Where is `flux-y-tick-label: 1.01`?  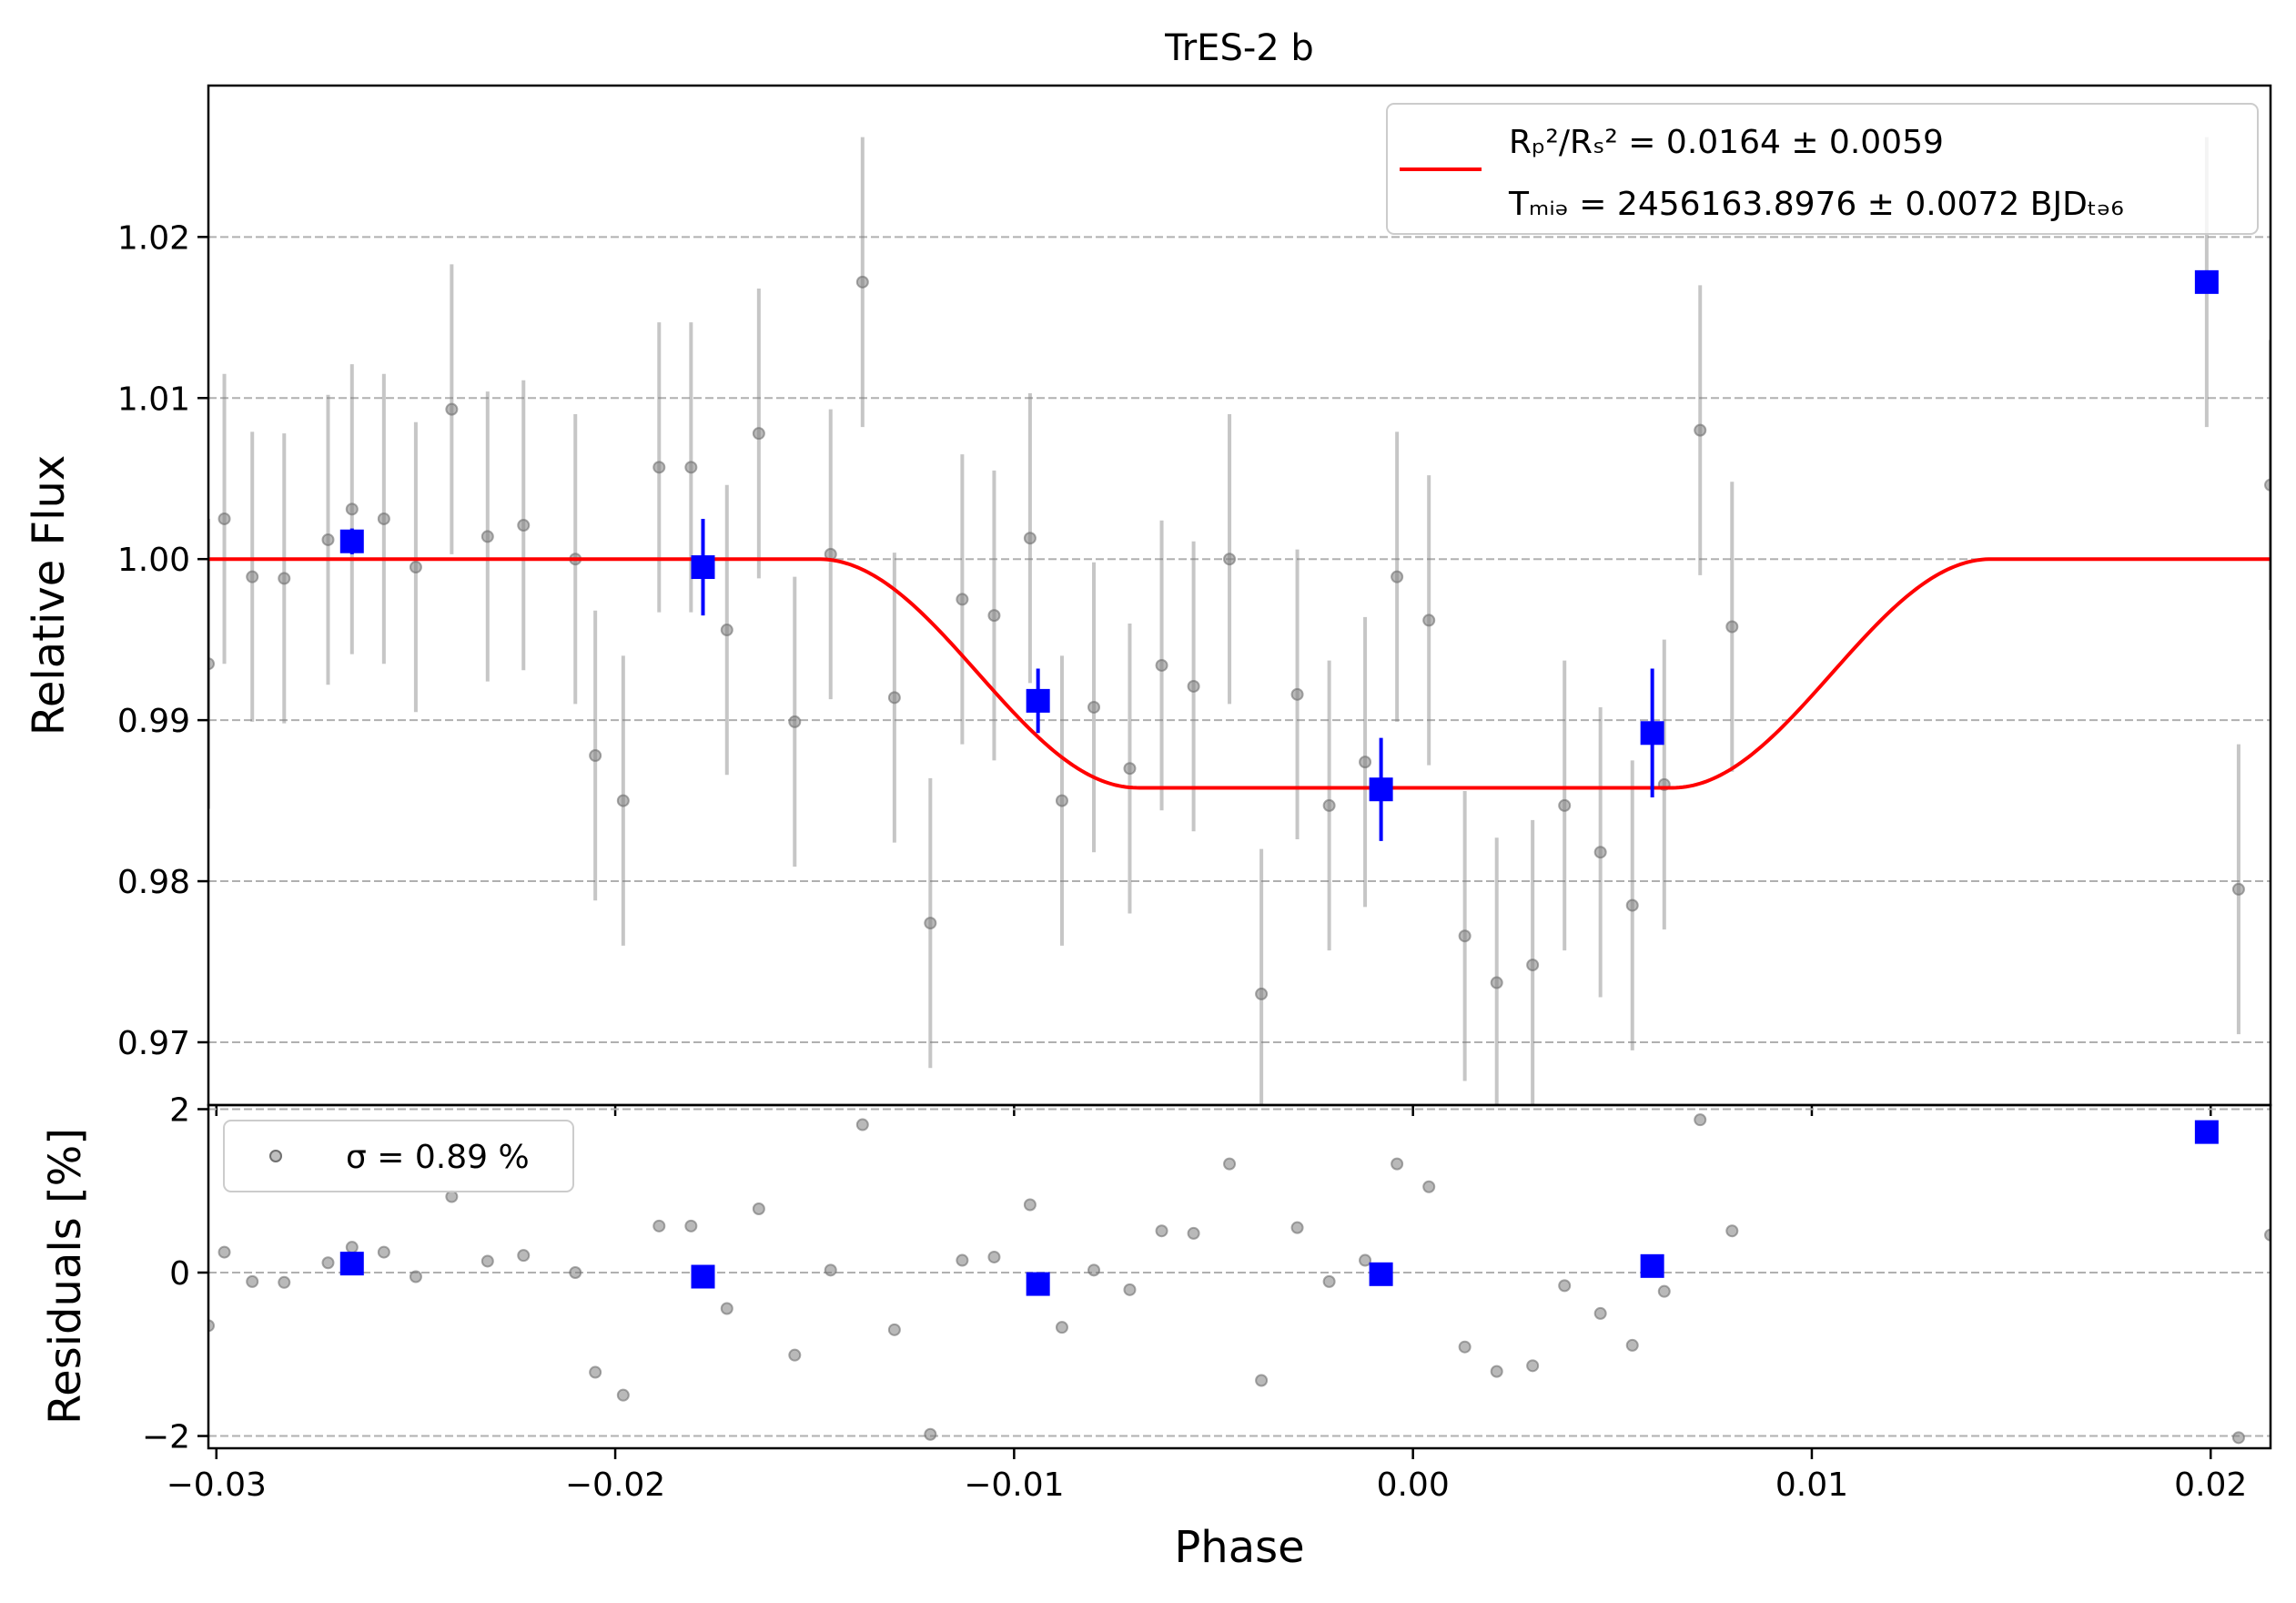 flux-y-tick-label: 1.01 is located at coordinates (153, 399).